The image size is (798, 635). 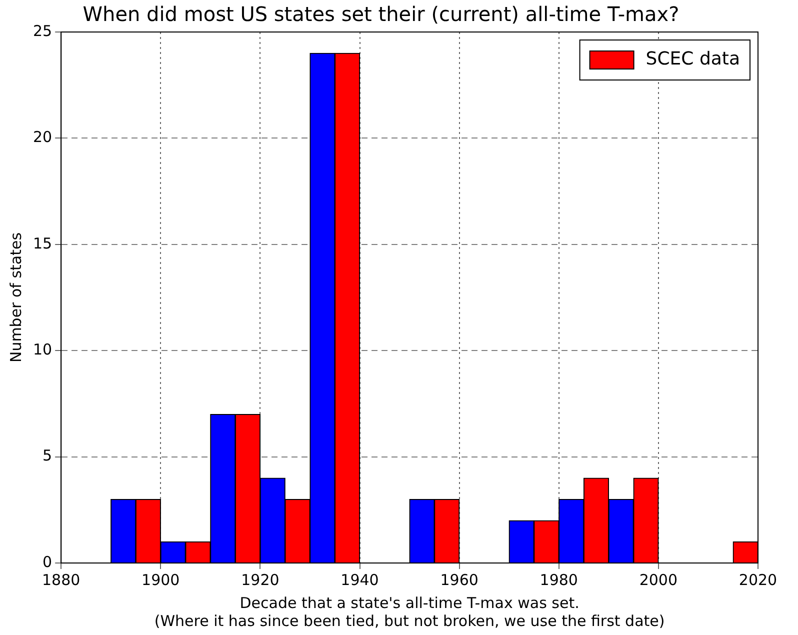 What do you see at coordinates (161, 579) in the screenshot?
I see `x-tick-label: 1900` at bounding box center [161, 579].